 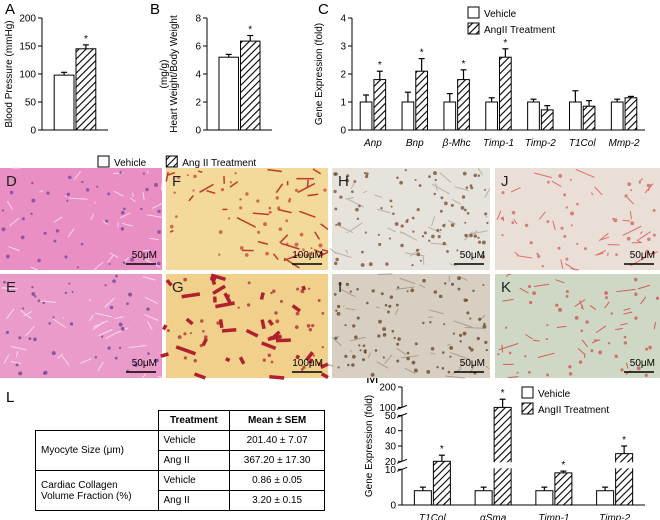 What do you see at coordinates (155, 9) in the screenshot?
I see `panel-label: B` at bounding box center [155, 9].